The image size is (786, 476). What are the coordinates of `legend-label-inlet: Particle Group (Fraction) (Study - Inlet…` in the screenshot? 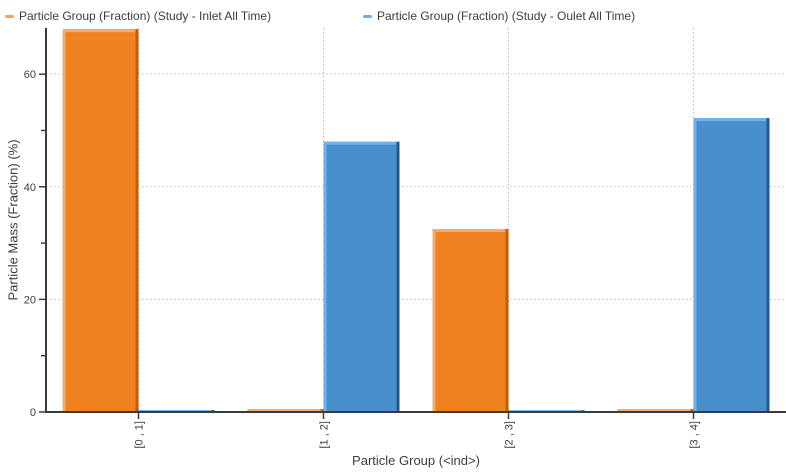 It's located at (145, 16).